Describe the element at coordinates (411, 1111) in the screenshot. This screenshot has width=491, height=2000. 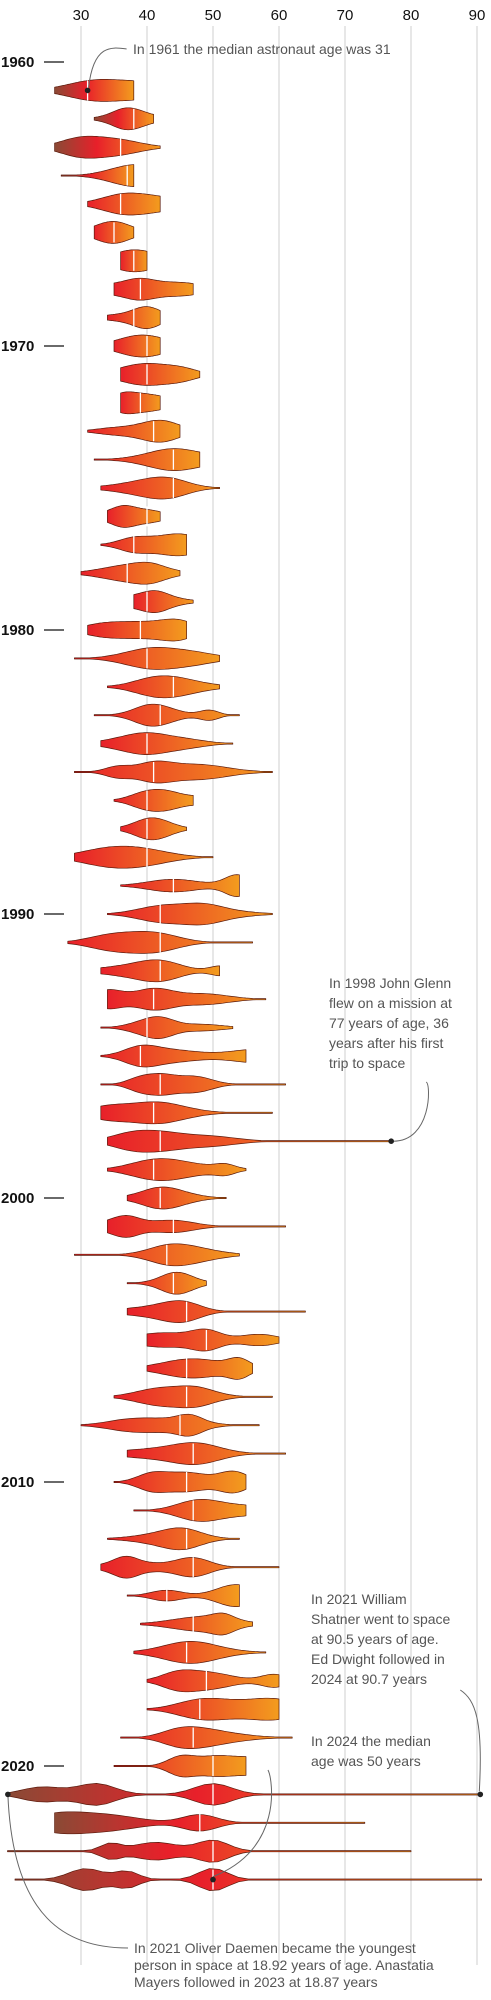
I see `leader-glenn` at that location.